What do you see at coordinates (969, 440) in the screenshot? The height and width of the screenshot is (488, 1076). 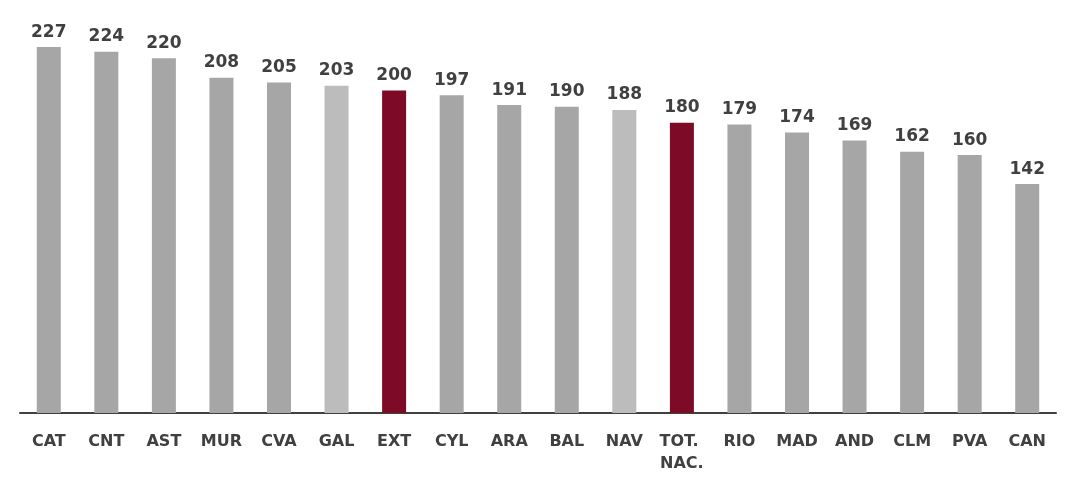 I see `x-tick-label: PVA` at bounding box center [969, 440].